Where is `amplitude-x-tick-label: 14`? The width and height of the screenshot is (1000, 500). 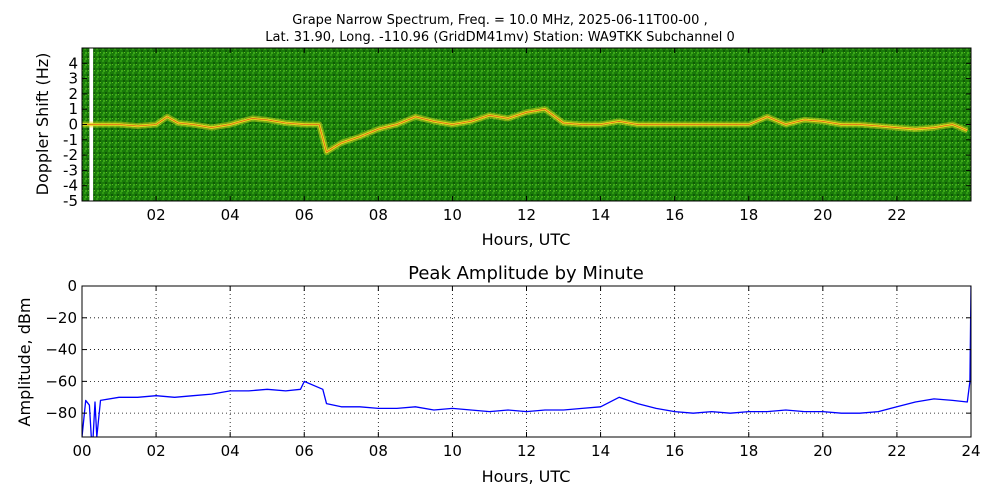
amplitude-x-tick-label: 14 is located at coordinates (600, 451).